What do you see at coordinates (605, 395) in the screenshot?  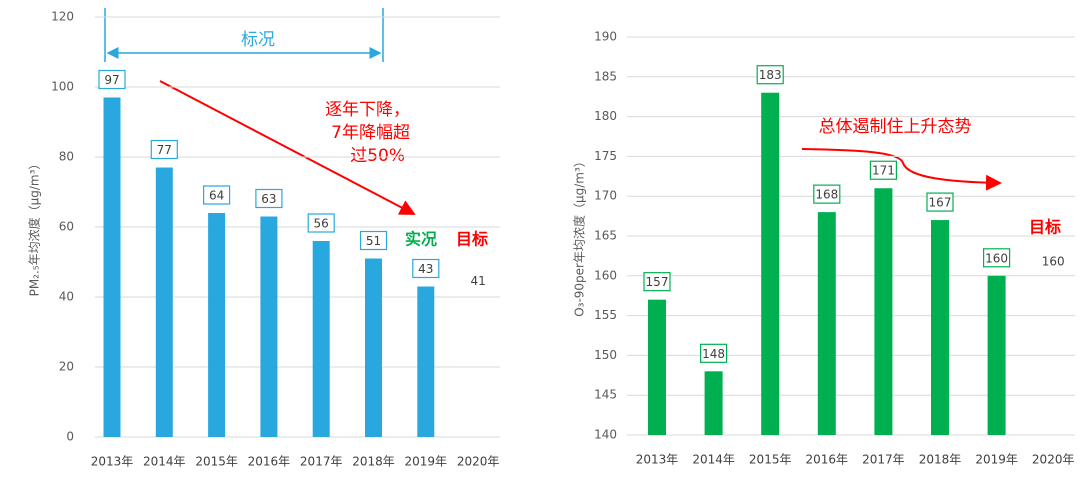 I see `y-tick-label: 145` at bounding box center [605, 395].